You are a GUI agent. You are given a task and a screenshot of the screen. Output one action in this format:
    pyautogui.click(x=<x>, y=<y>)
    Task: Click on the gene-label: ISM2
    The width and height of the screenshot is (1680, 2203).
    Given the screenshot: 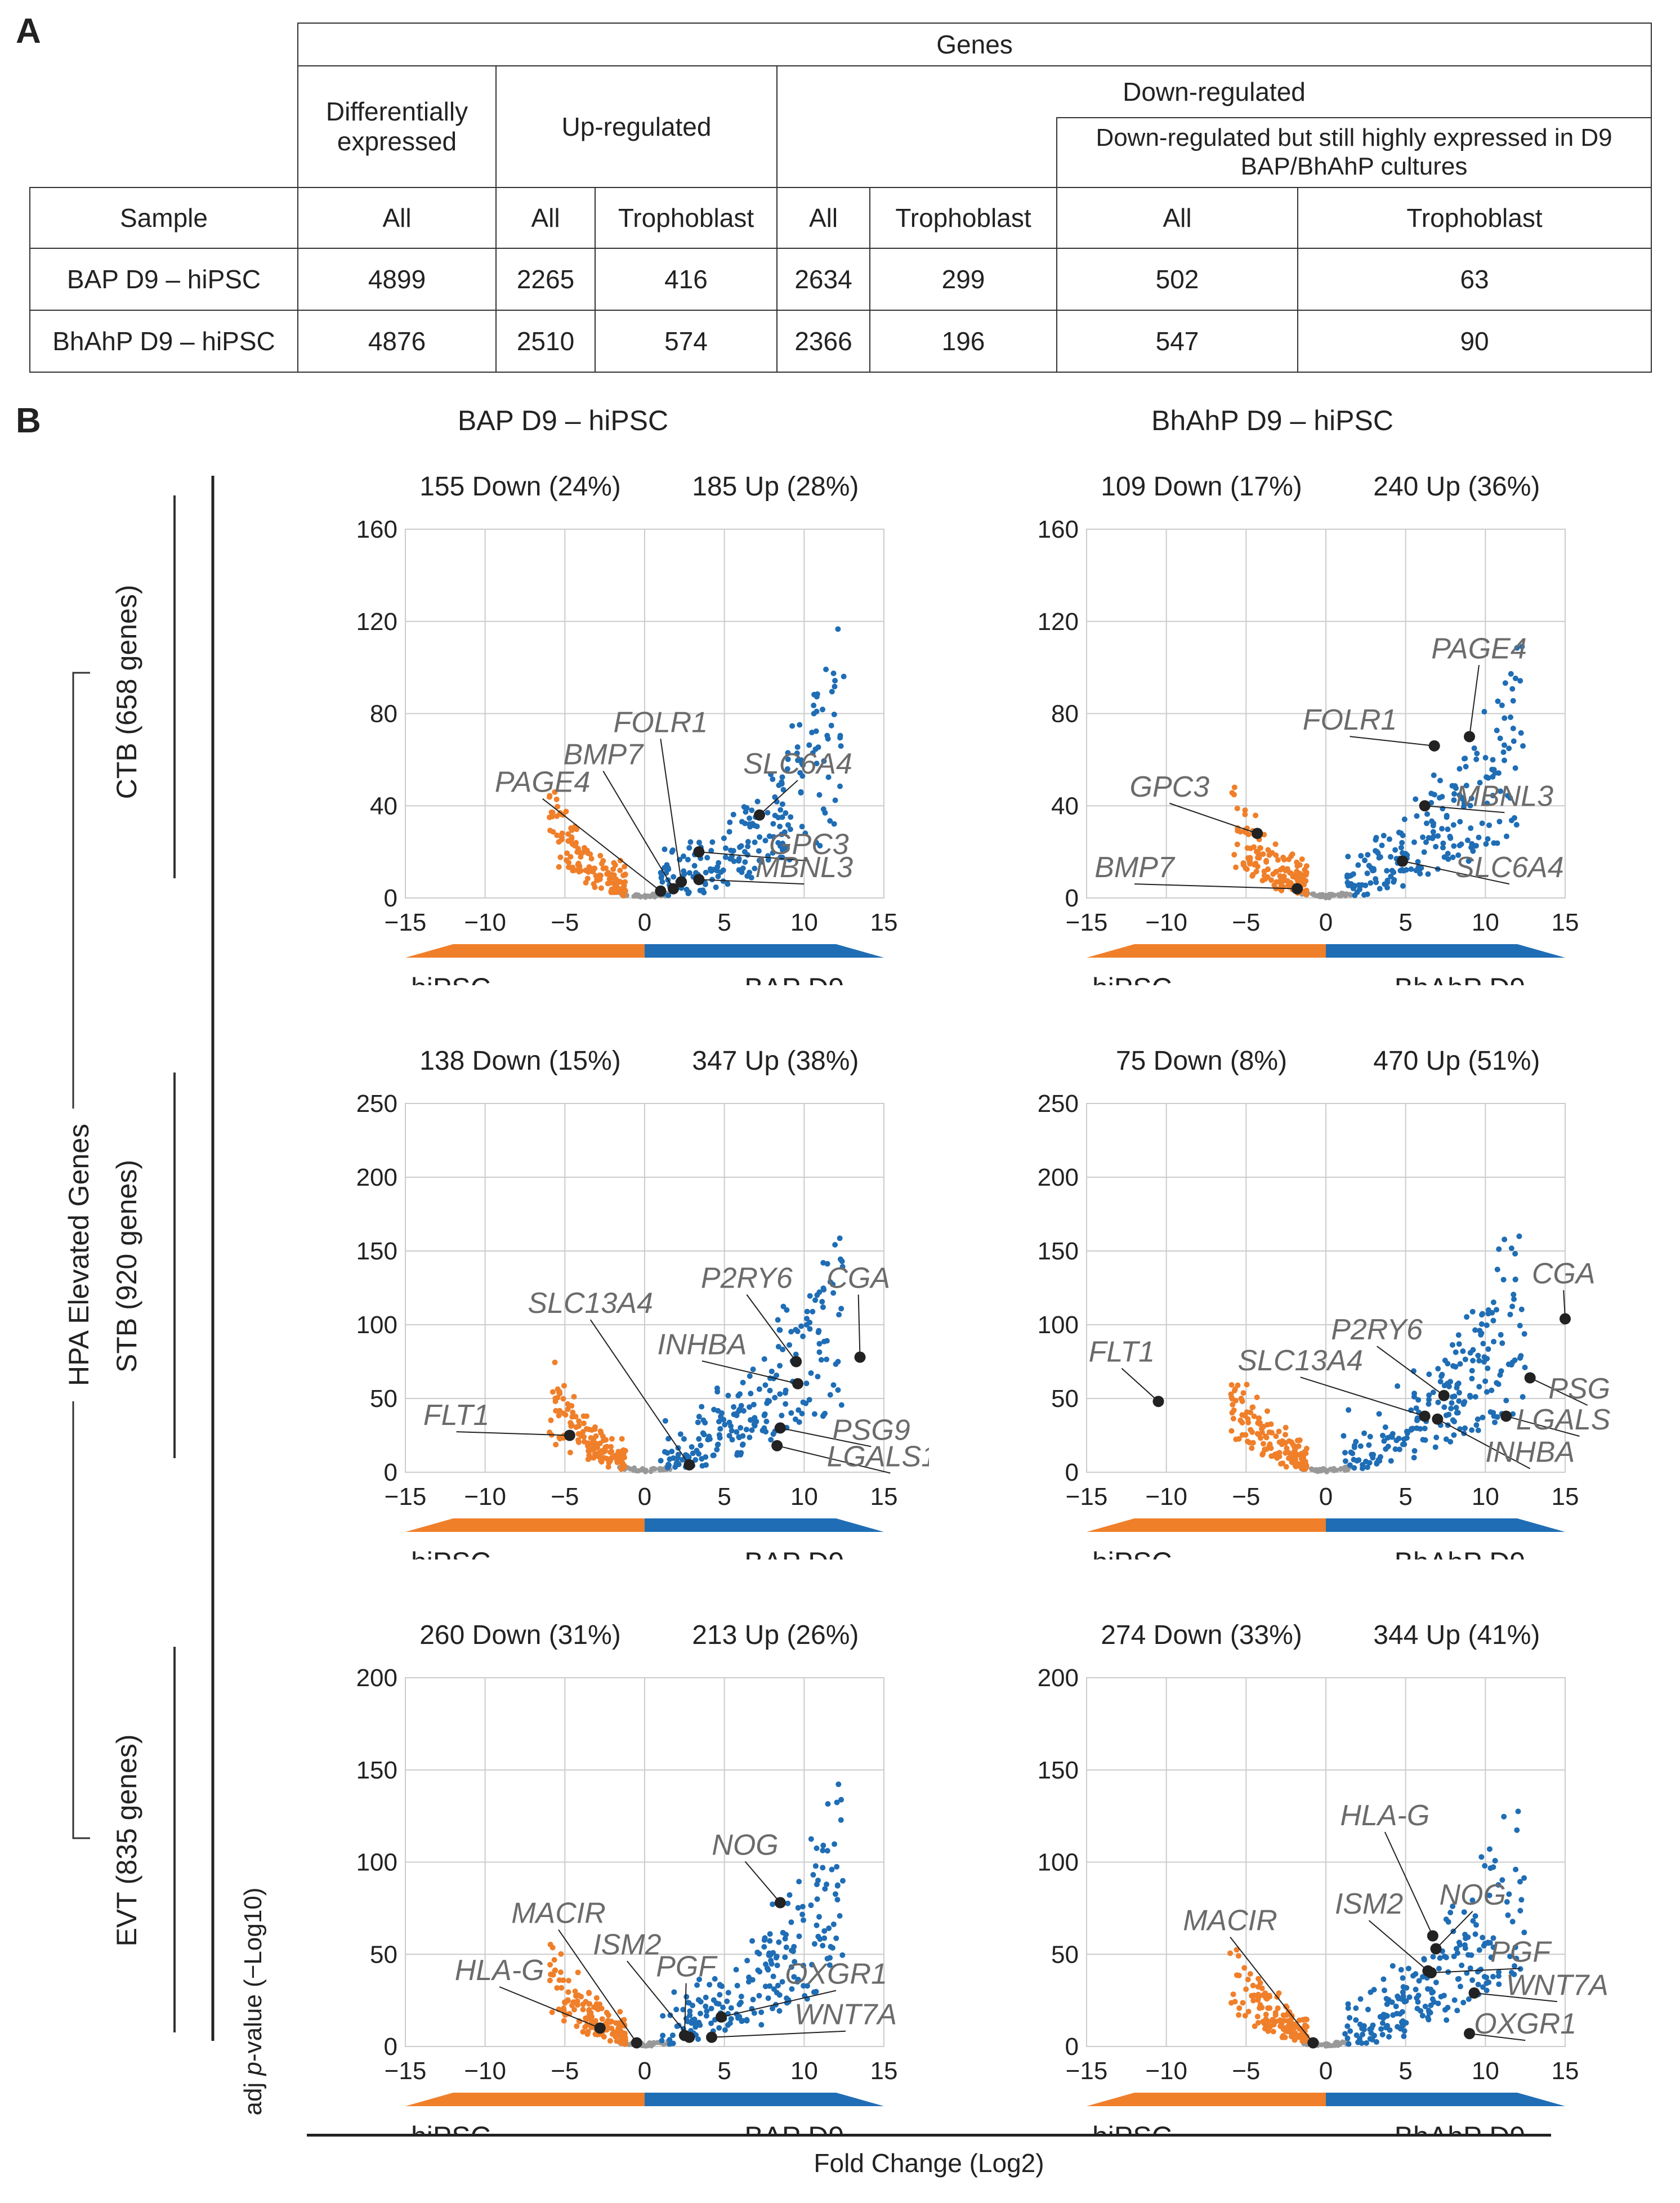 What is the action you would take?
    pyautogui.click(x=627, y=1944)
    